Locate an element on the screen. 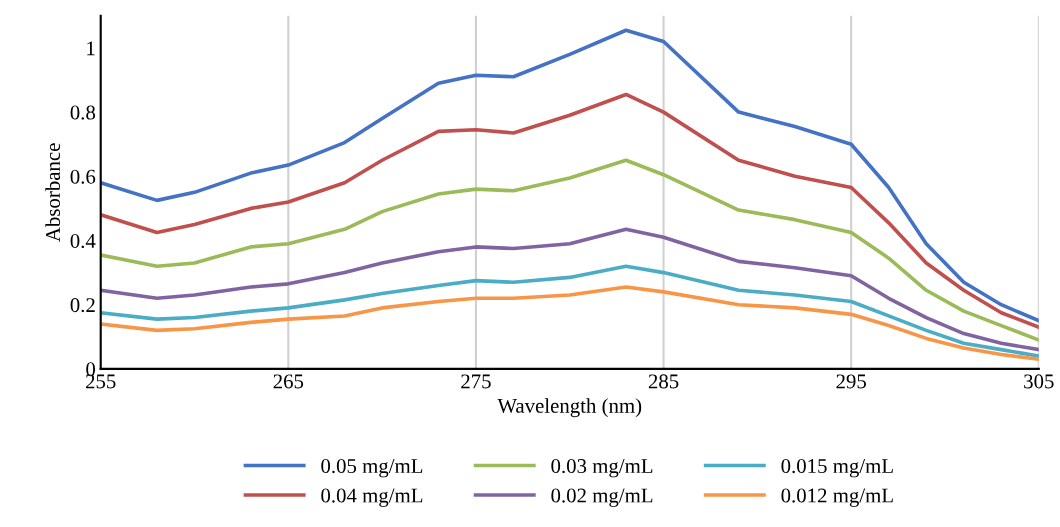  y-tick-label: 1 is located at coordinates (91, 48).